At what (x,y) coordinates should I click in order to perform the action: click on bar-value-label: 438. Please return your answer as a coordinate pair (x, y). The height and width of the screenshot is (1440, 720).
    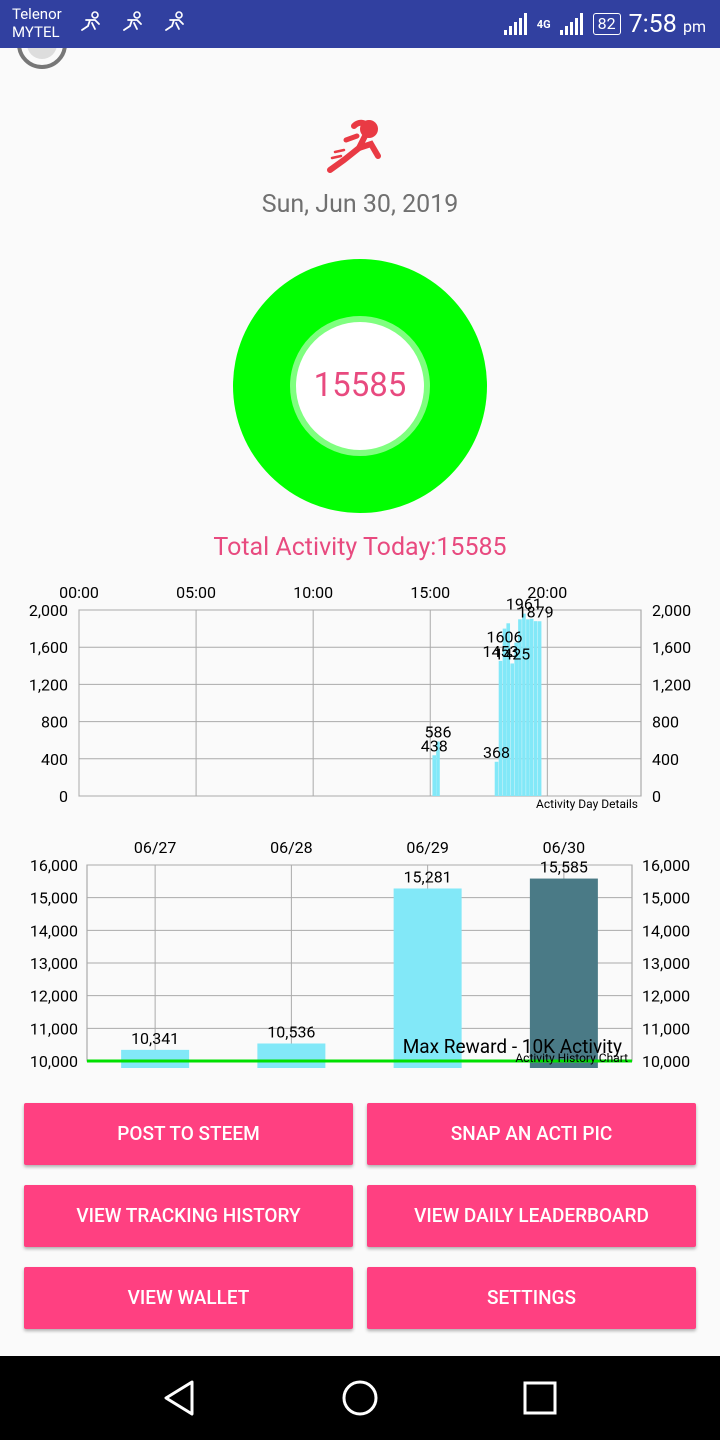
    Looking at the image, I should click on (434, 745).